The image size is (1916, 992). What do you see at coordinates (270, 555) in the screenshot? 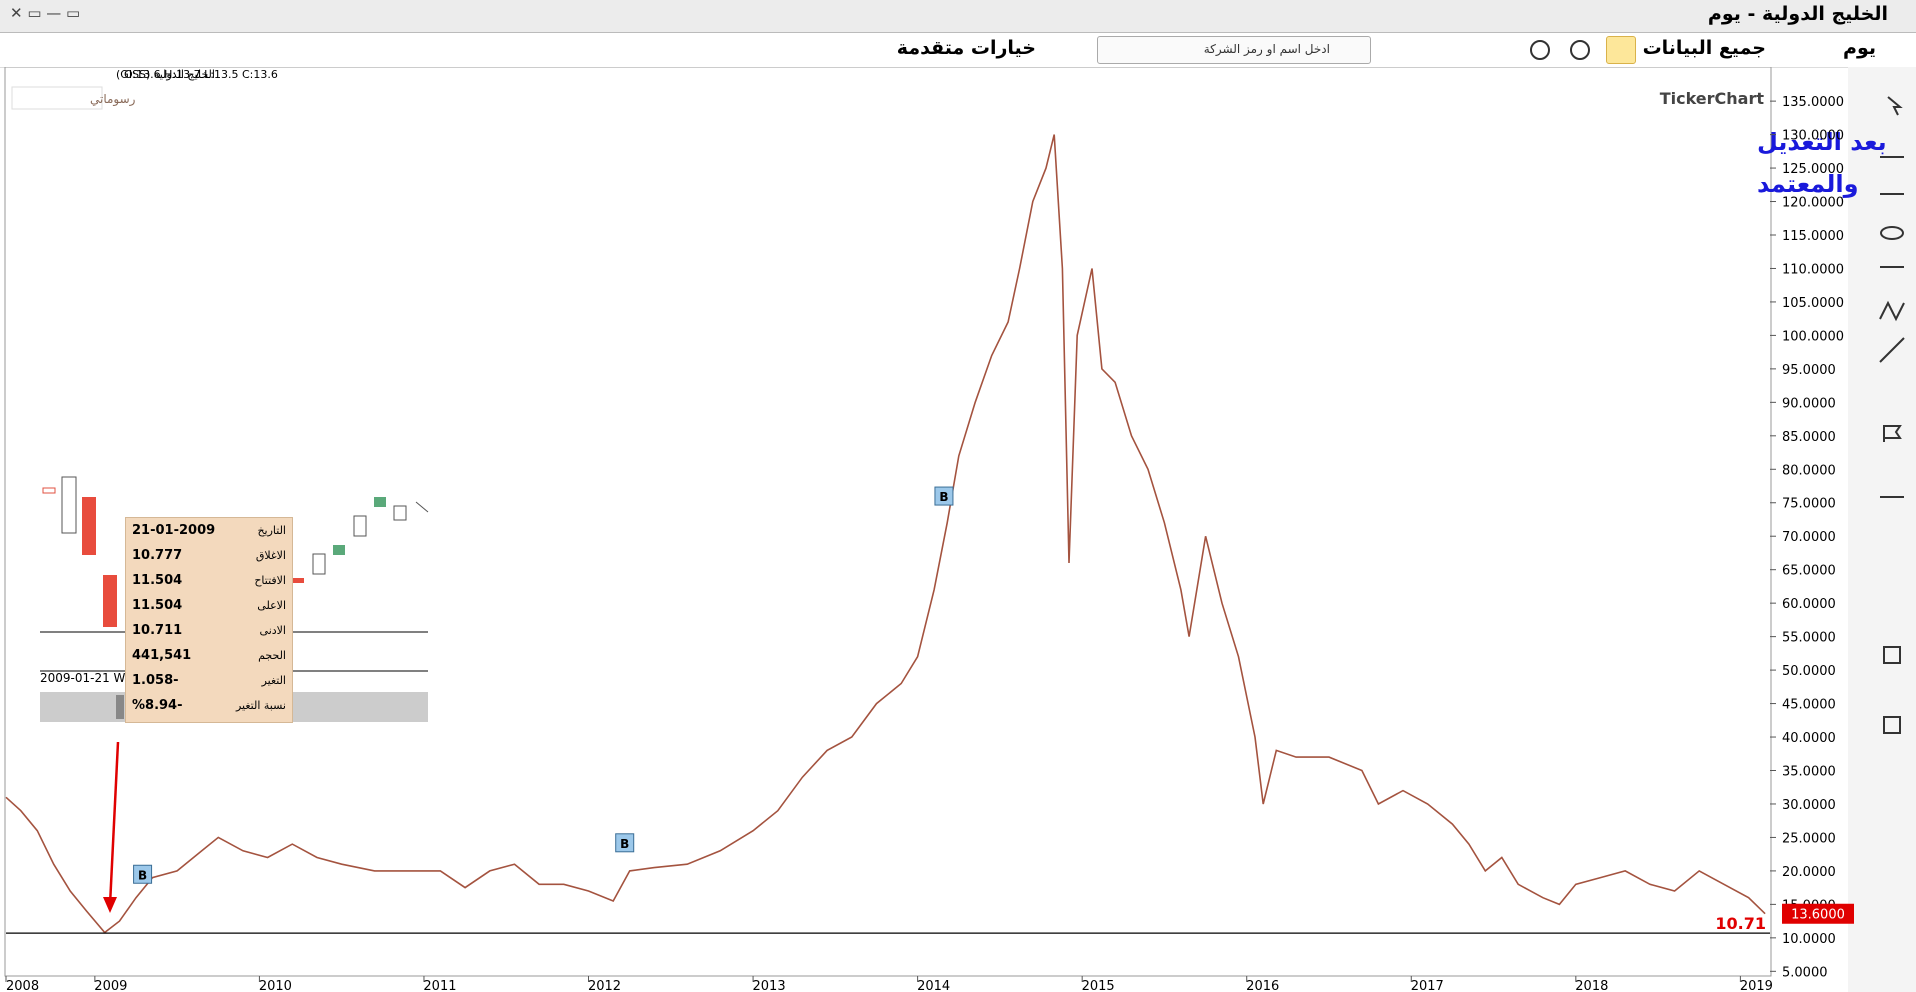
I see `tooltip-label: الاغلاق` at bounding box center [270, 555].